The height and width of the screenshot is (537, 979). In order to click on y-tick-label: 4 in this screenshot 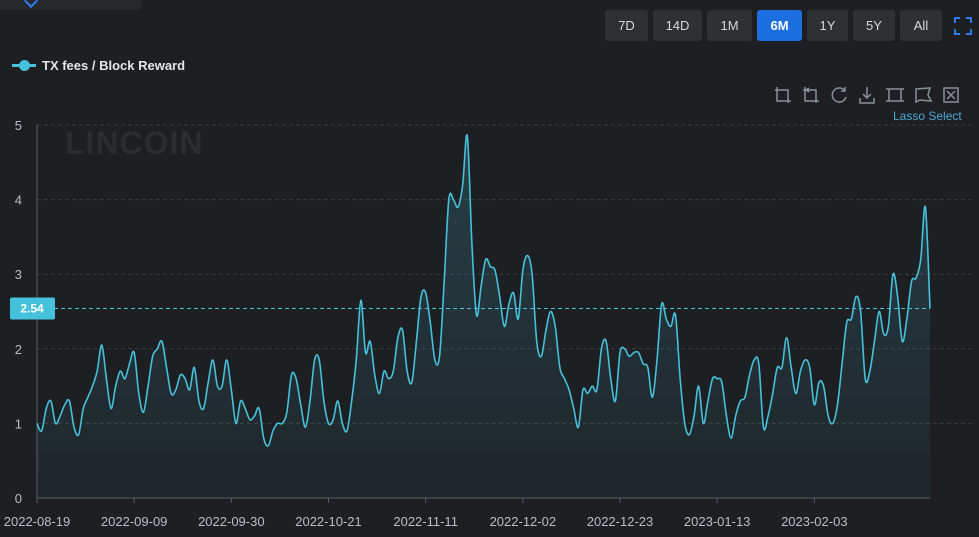, I will do `click(18, 200)`.